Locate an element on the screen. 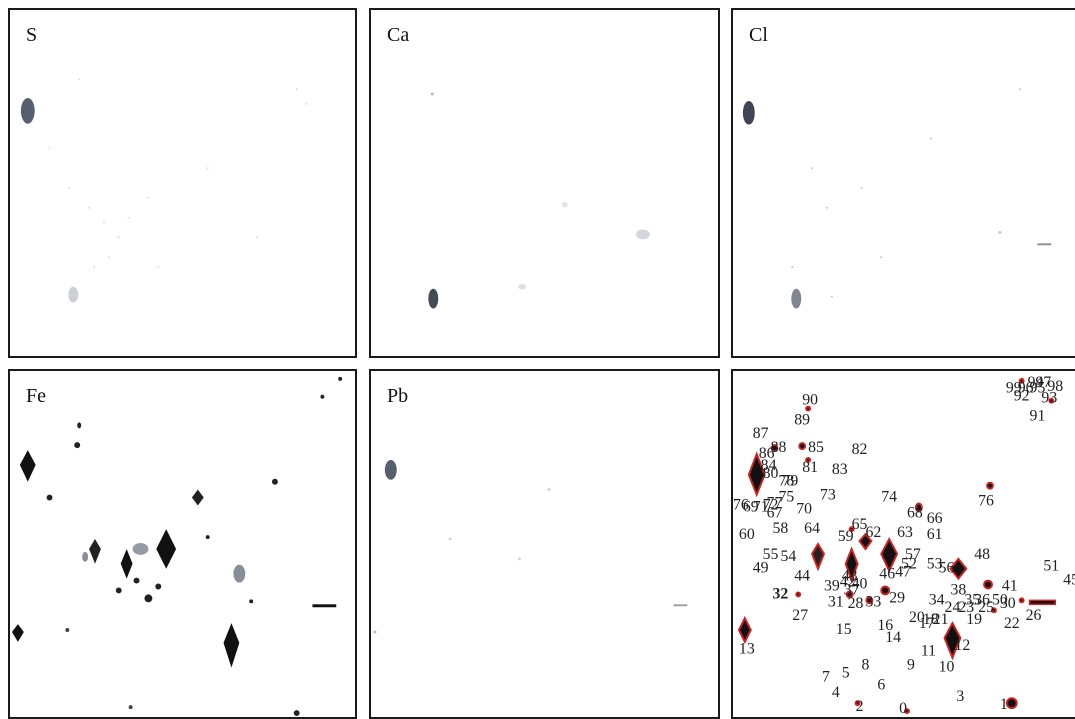 The height and width of the screenshot is (719, 1075). particle-label-67: 67 is located at coordinates (775, 512).